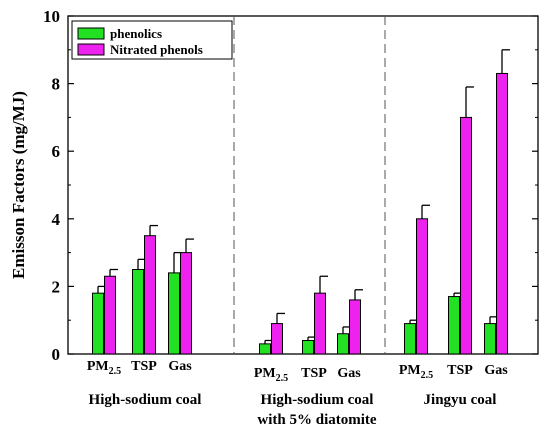 This screenshot has height=435, width=550. I want to click on legend-swatch-phenolics, so click(91, 33).